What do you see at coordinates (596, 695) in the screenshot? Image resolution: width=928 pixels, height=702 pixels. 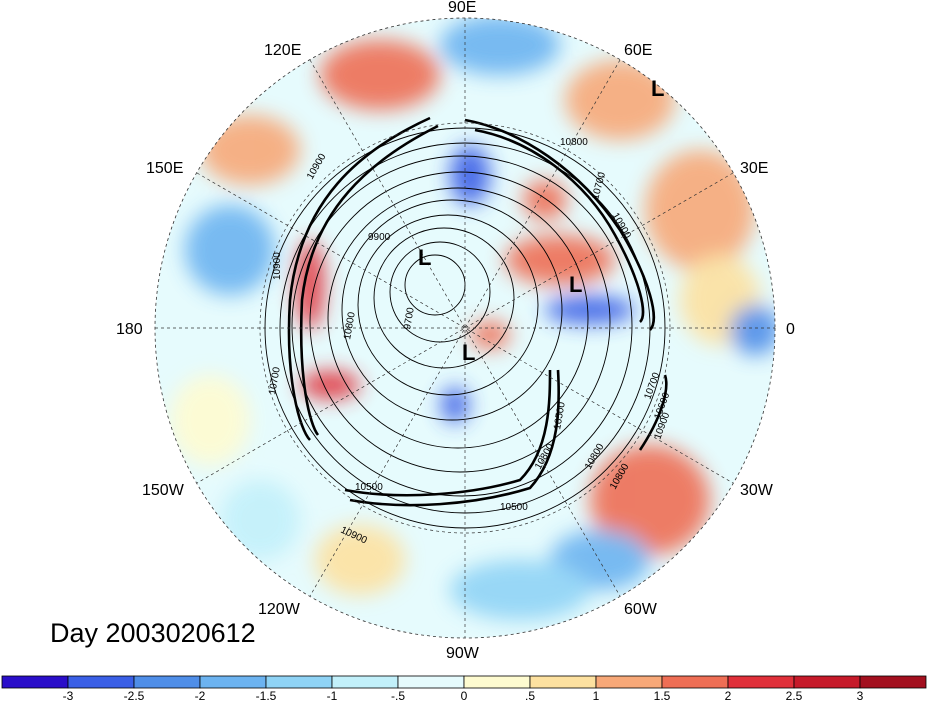 I see `colorbar-tick-label: 1` at bounding box center [596, 695].